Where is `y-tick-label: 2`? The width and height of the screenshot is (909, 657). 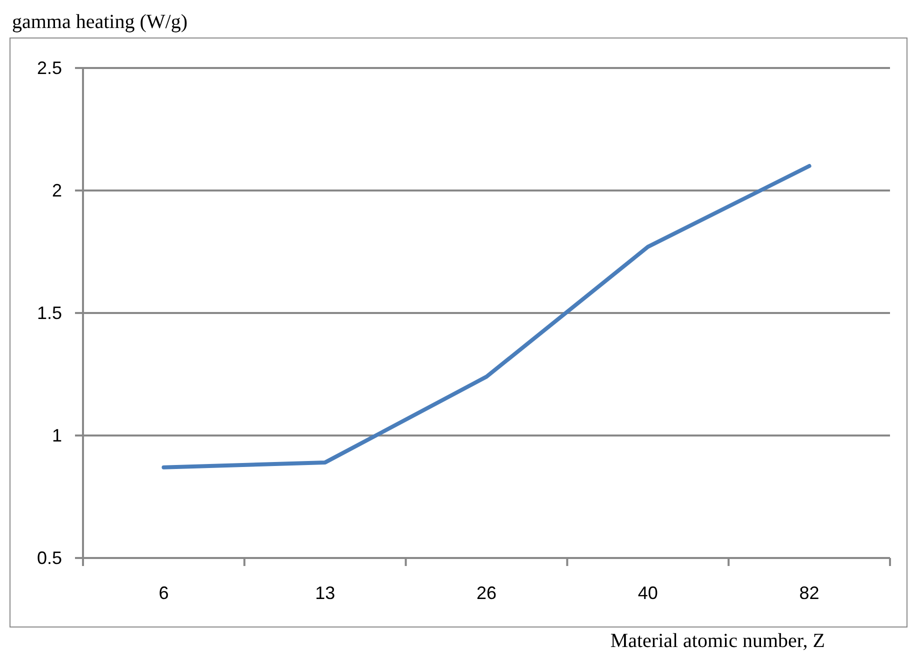 y-tick-label: 2 is located at coordinates (57, 190).